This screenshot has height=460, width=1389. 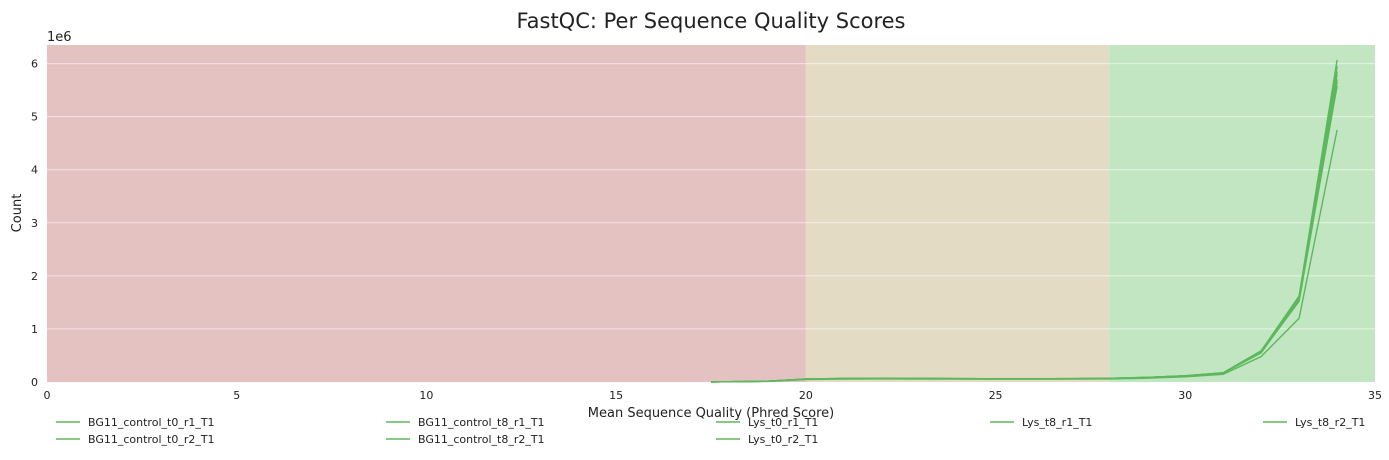 I want to click on legend-label: BG11_control_t0_r1_T1, so click(x=151, y=422).